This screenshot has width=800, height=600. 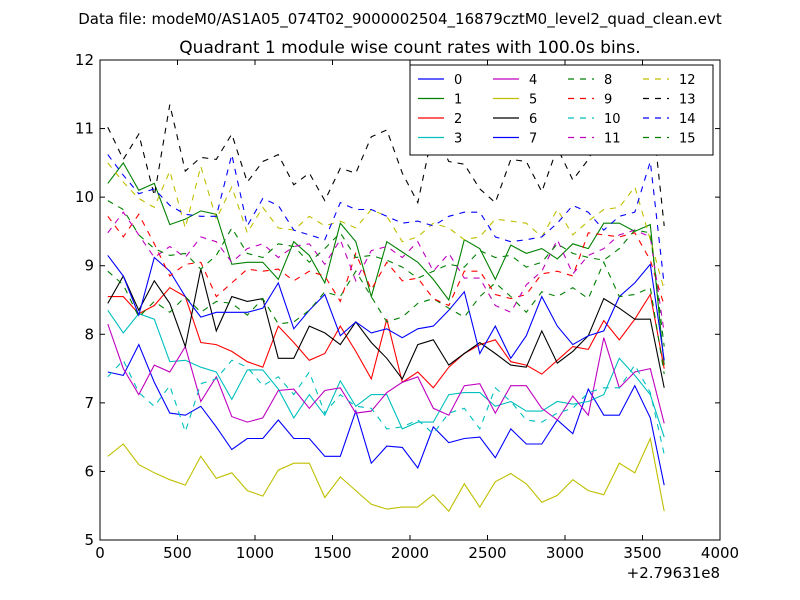 What do you see at coordinates (673, 573) in the screenshot?
I see `x-offset-label: +2.79631e8` at bounding box center [673, 573].